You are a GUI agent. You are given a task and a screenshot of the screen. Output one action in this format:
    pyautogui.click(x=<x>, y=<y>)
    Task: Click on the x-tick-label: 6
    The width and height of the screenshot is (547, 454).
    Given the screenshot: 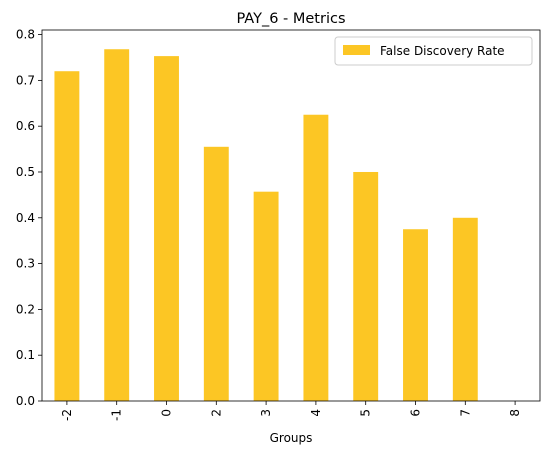 What is the action you would take?
    pyautogui.click(x=416, y=413)
    